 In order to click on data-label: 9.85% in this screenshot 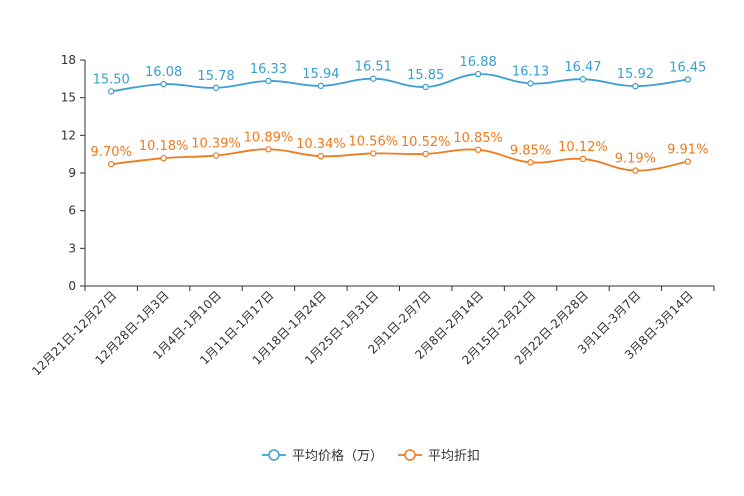, I will do `click(530, 150)`.